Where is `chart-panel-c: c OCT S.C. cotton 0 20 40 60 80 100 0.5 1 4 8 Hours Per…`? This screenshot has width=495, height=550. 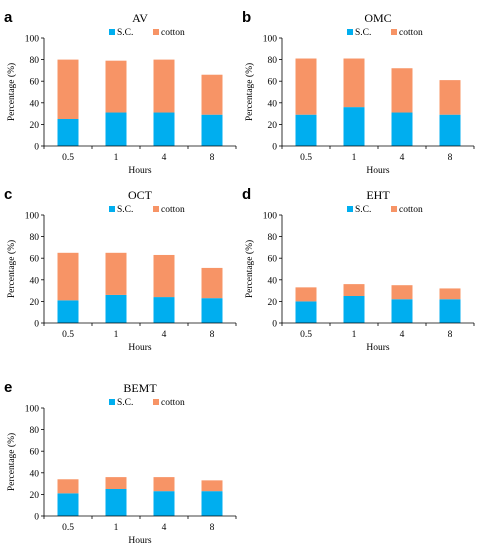 chart-panel-c: c OCT S.C. cotton 0 20 40 60 80 100 0.5 1 4 8 Hours Per… is located at coordinates (120, 269).